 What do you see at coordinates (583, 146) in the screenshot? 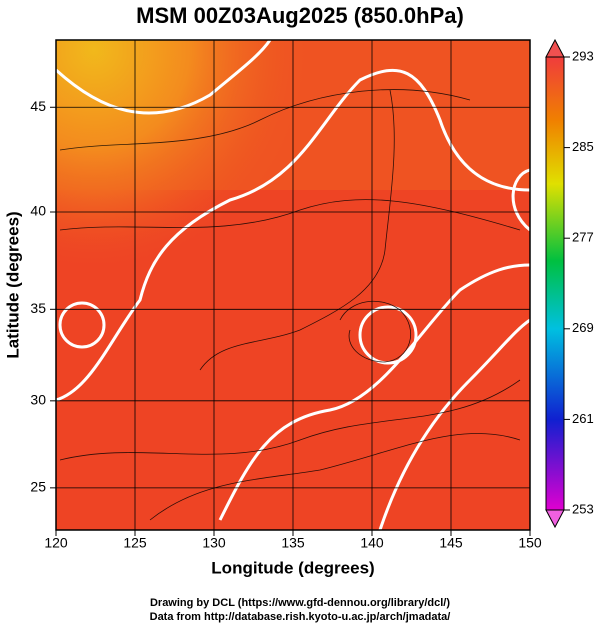
I see `colorbar-tick-label: 285` at bounding box center [583, 146].